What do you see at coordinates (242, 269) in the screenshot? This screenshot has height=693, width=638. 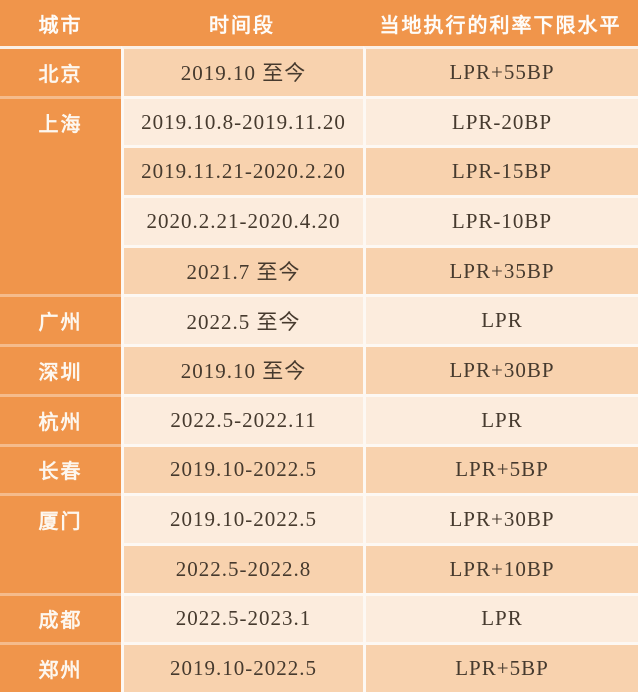 I see `period-cell: 2021.7 至今` at bounding box center [242, 269].